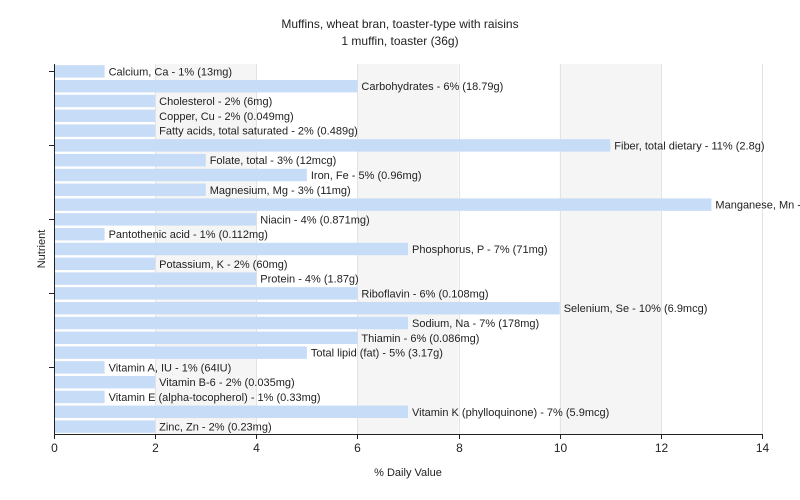 Image resolution: width=800 pixels, height=500 pixels. I want to click on x-tick-label: 6, so click(357, 448).